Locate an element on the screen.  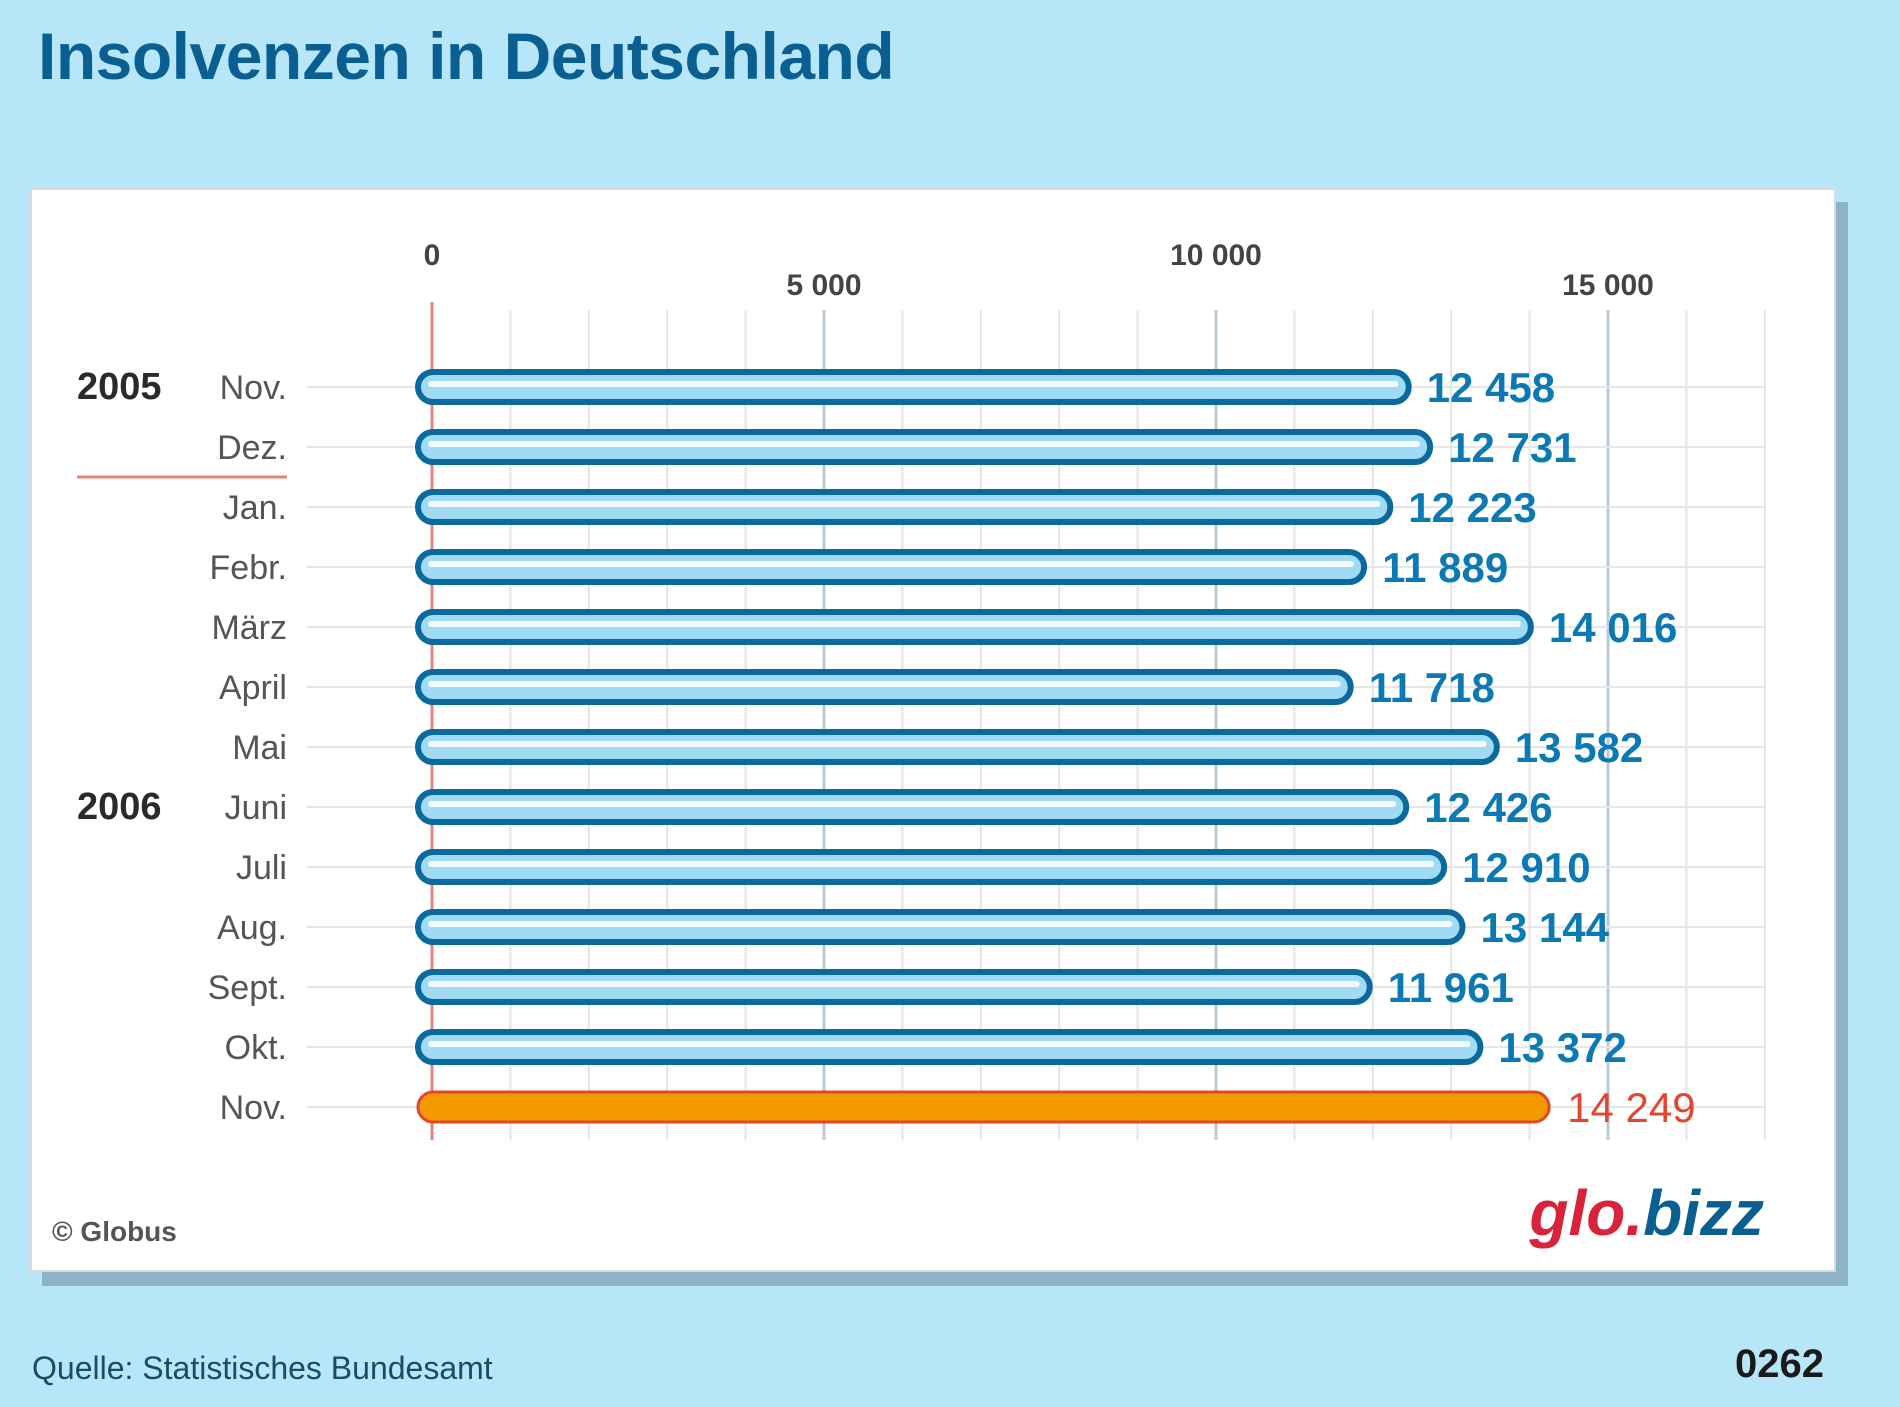
category-label: Aug. is located at coordinates (252, 928).